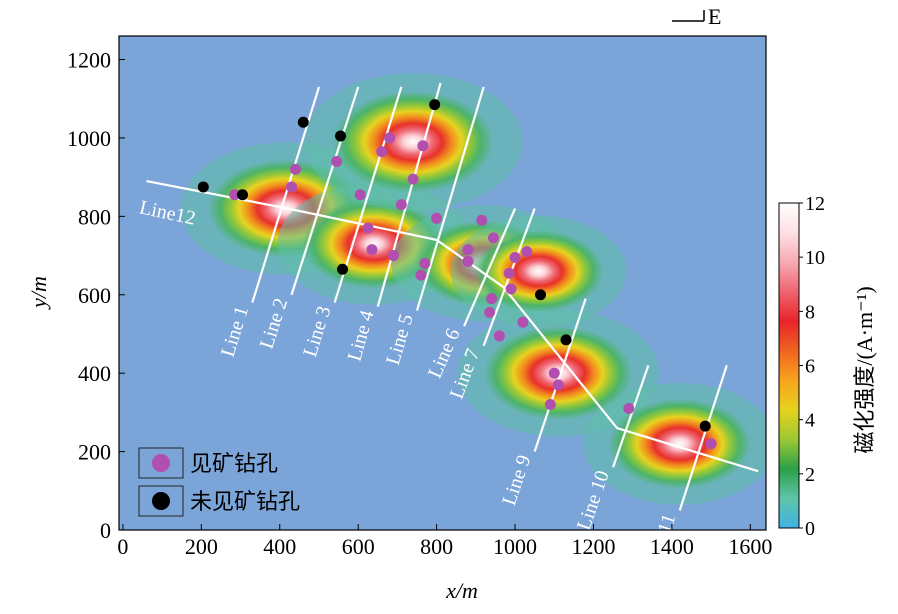 The image size is (898, 614). I want to click on y-axis-label: y/m, so click(38, 293).